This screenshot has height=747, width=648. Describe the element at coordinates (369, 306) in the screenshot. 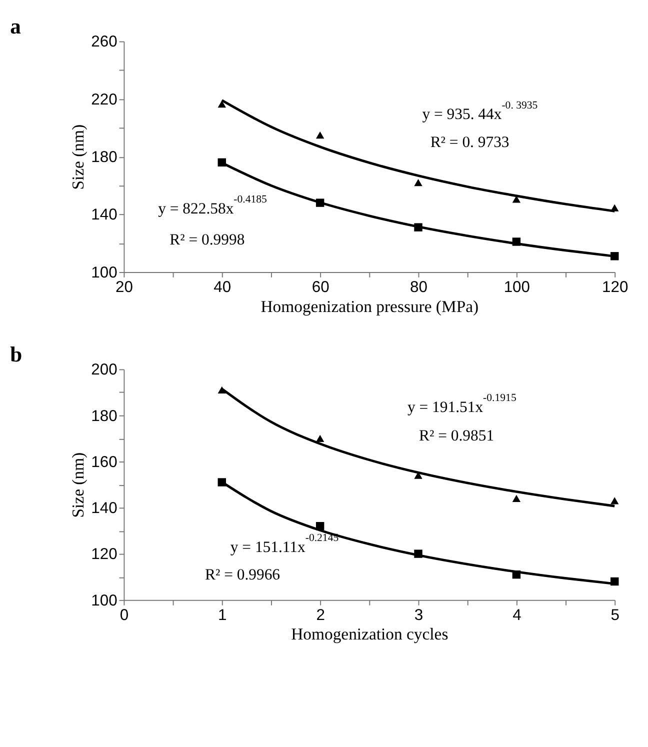

I see `x-axis-title: Homogenization pressure (MPa)` at that location.